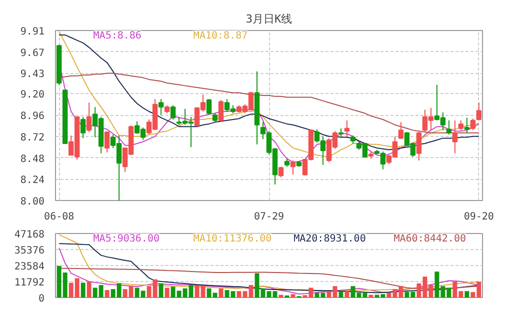 The height and width of the screenshot is (330, 505). I want to click on text: MA60:8442.00, so click(430, 239).